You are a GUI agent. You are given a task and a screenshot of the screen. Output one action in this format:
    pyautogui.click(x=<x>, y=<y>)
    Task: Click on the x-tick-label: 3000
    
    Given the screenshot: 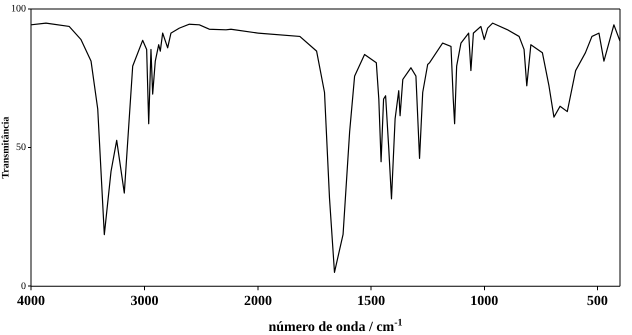 What is the action you would take?
    pyautogui.click(x=144, y=302)
    